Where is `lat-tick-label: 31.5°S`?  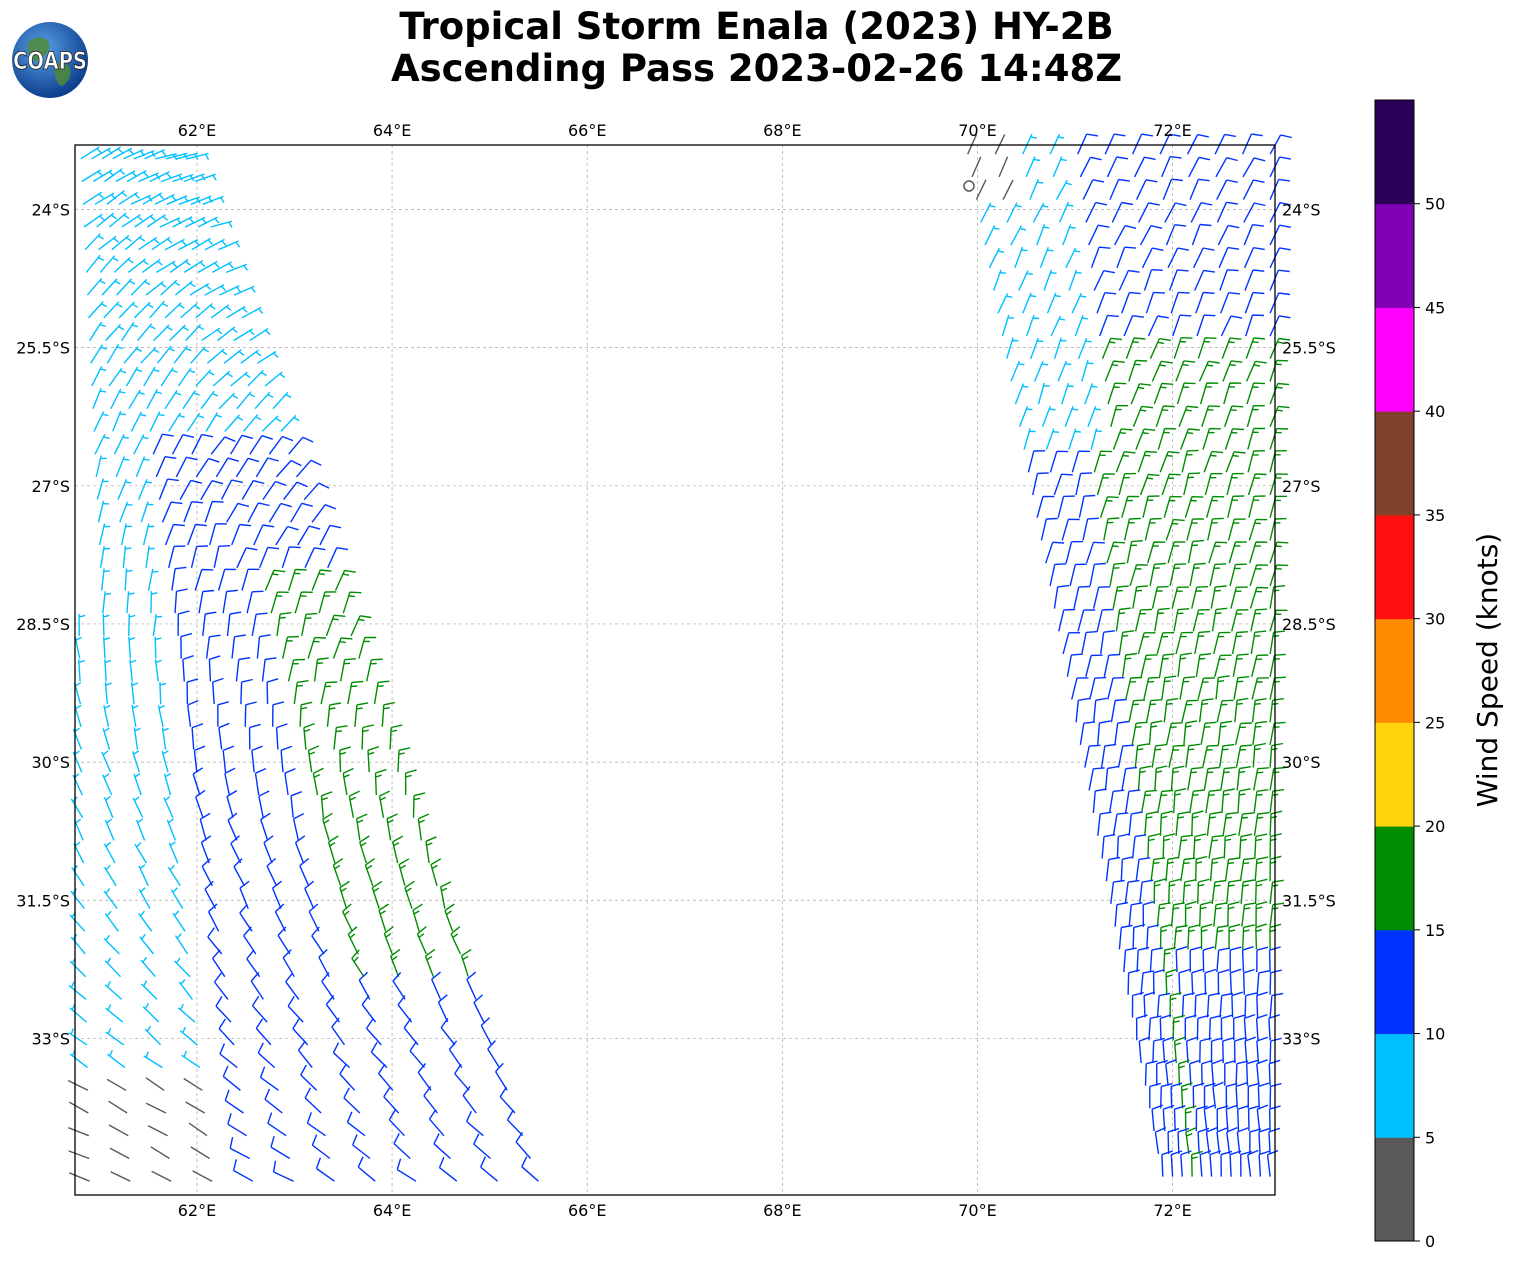
lat-tick-label: 31.5°S is located at coordinates (1309, 900).